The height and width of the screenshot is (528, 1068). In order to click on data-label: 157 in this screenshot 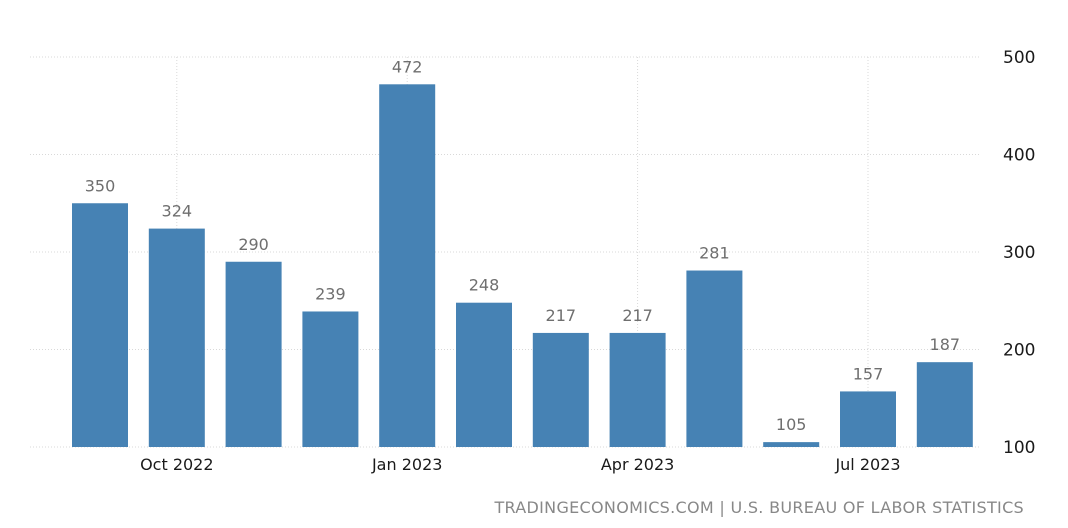, I will do `click(868, 373)`.